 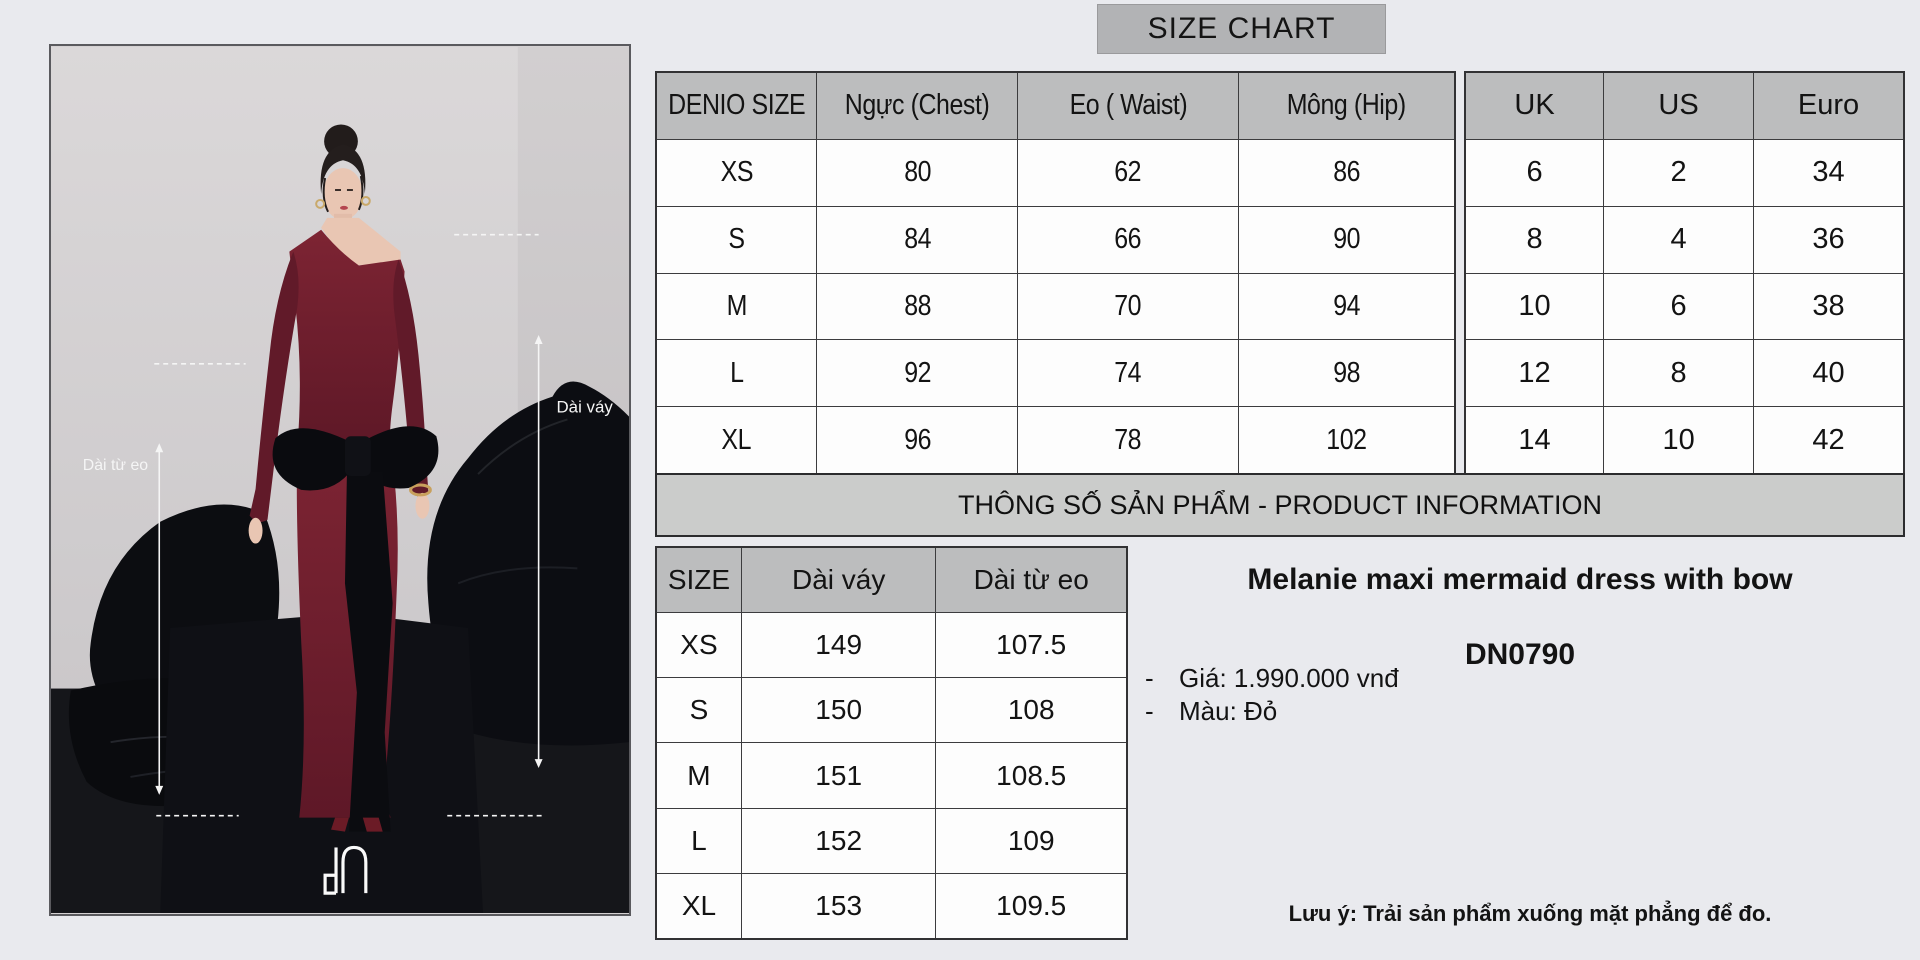 What do you see at coordinates (838, 645) in the screenshot?
I see `table-cell: 149` at bounding box center [838, 645].